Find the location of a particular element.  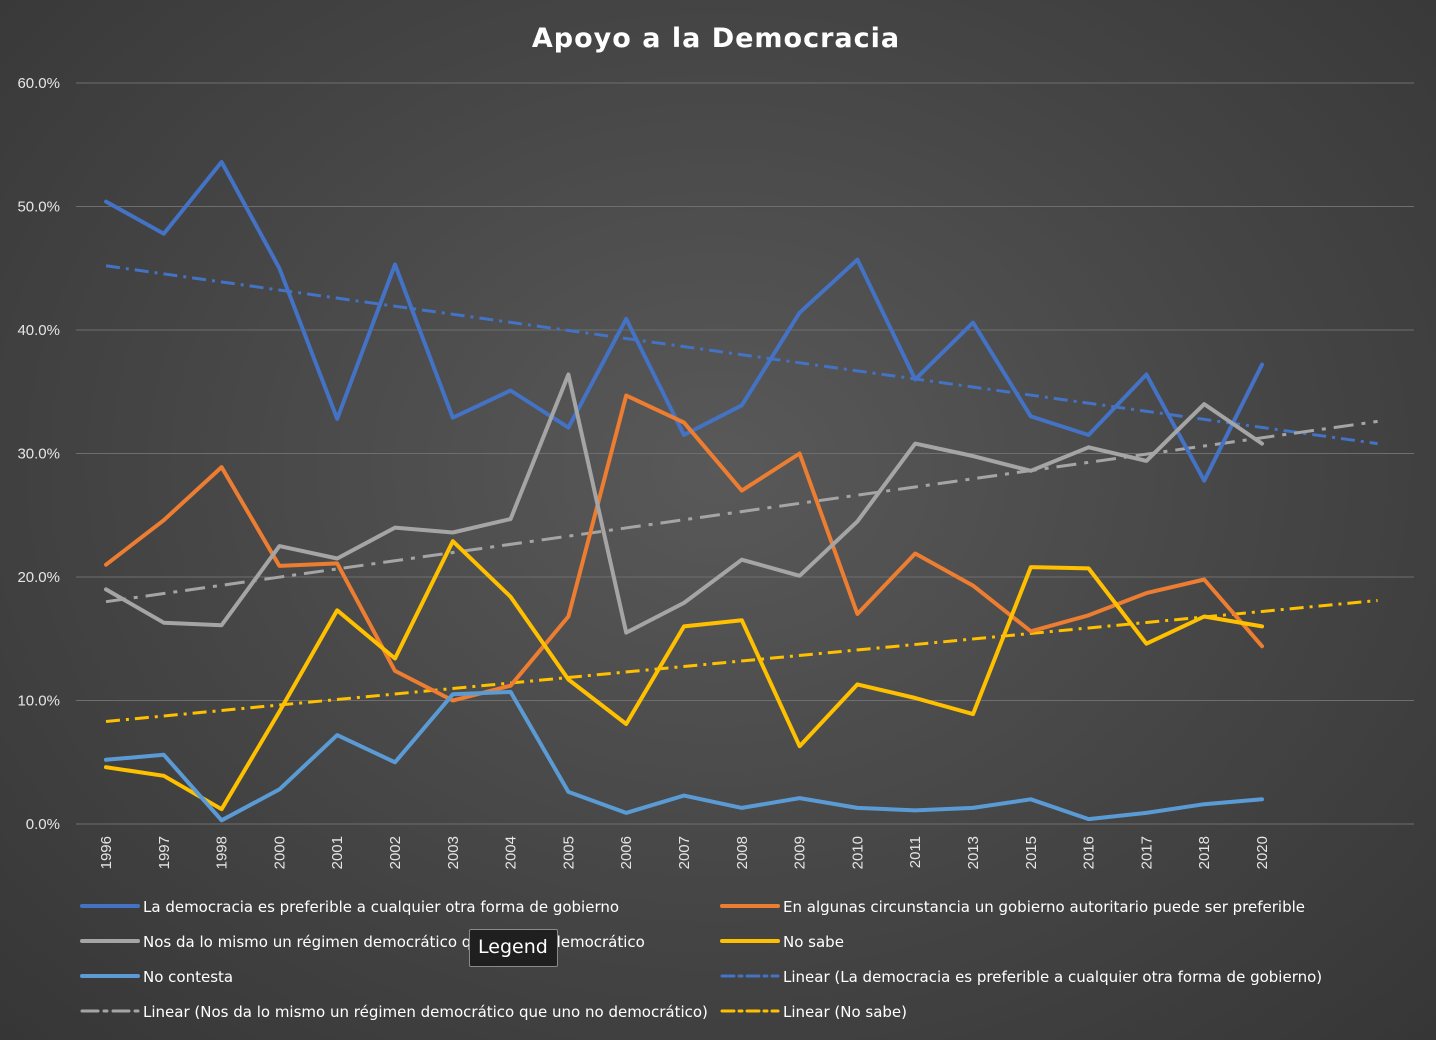

x-tick-label: 2016 is located at coordinates (1089, 852).